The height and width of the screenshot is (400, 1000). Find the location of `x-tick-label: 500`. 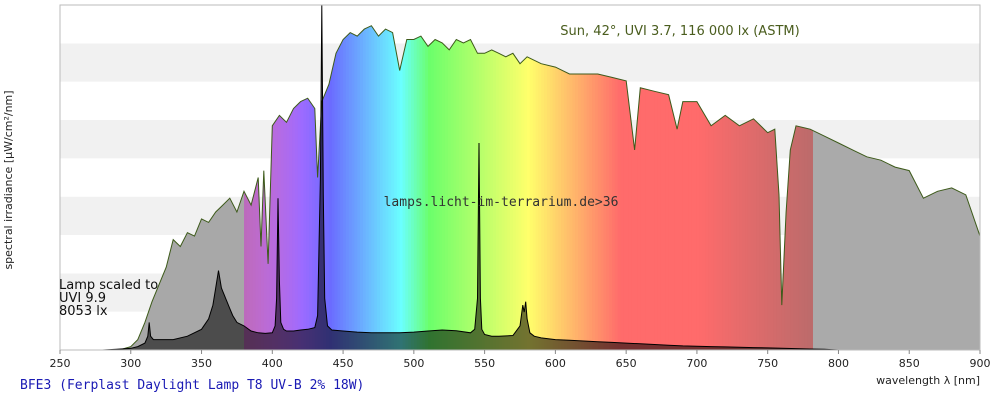

x-tick-label: 500 is located at coordinates (413, 363).